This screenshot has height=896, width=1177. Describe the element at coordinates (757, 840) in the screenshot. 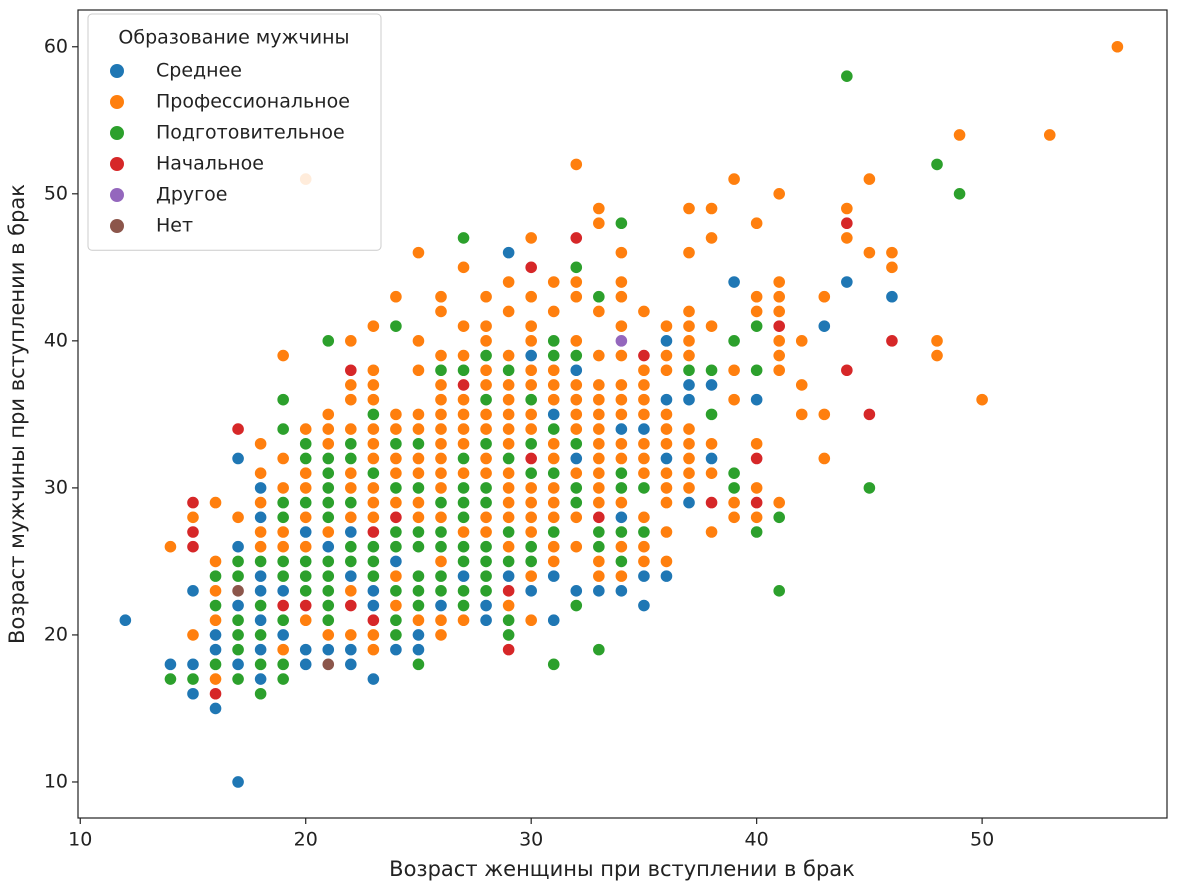

I see `x-tick-label: 40` at that location.